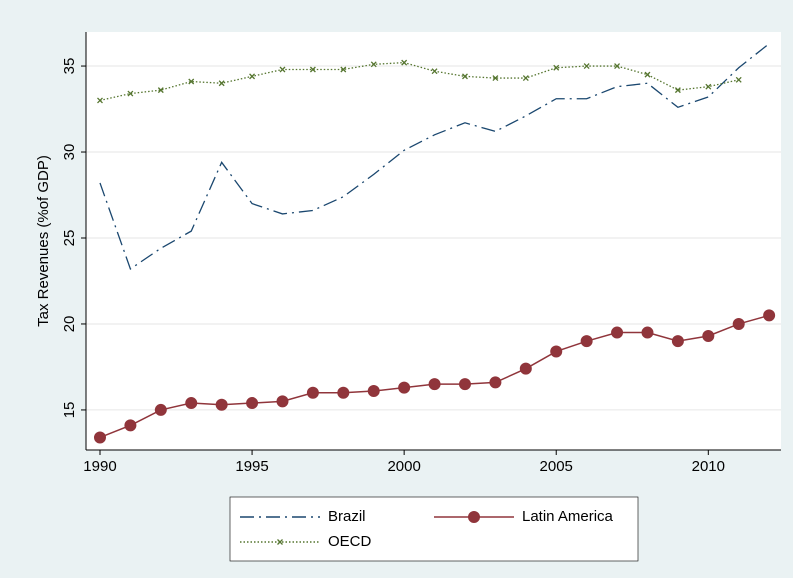 The width and height of the screenshot is (793, 578). Describe the element at coordinates (99, 466) in the screenshot. I see `x-tick-label: 1990` at that location.